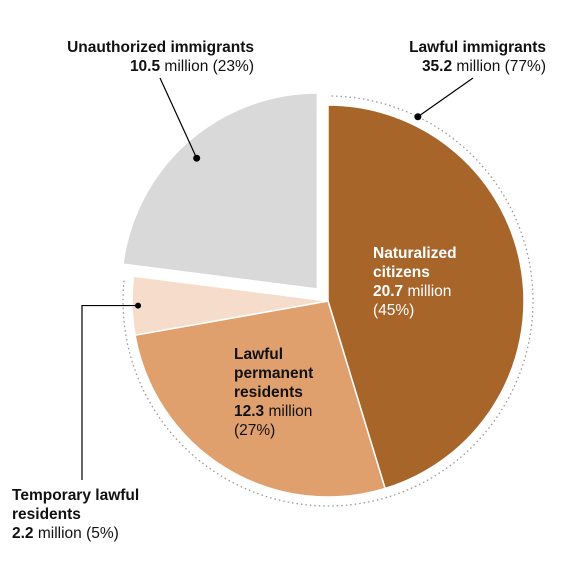 The height and width of the screenshot is (578, 578). What do you see at coordinates (499, 66) in the screenshot?
I see `label-lawful-rest: million (77%)` at bounding box center [499, 66].